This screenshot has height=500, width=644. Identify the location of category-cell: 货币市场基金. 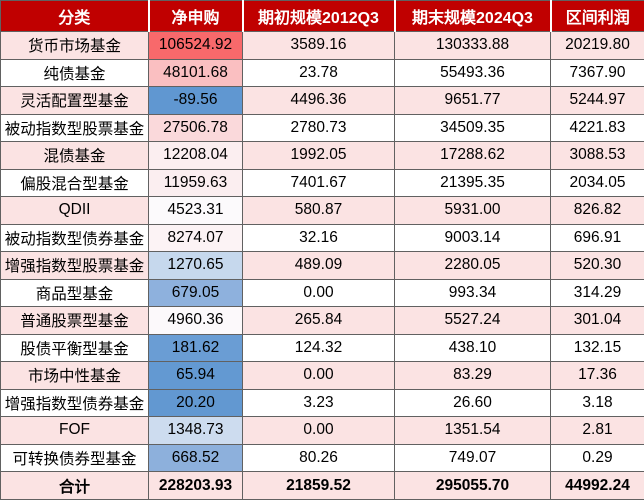
(74, 45).